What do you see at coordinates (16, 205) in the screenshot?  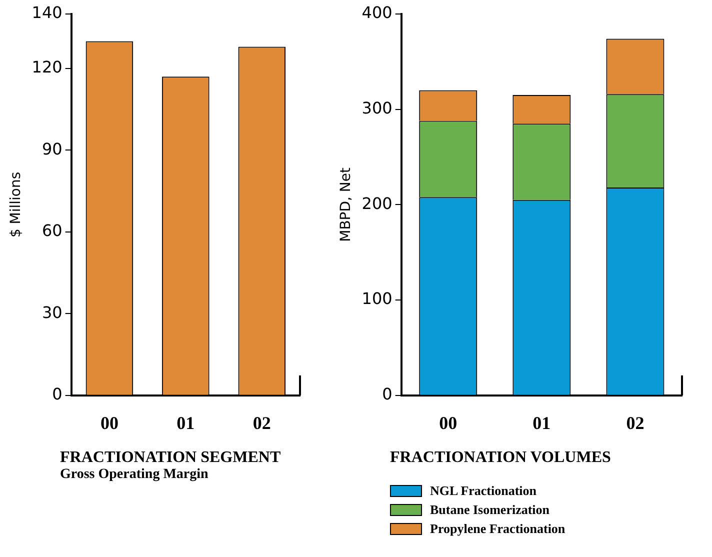 I see `y-axis-title: $ Millions` at bounding box center [16, 205].